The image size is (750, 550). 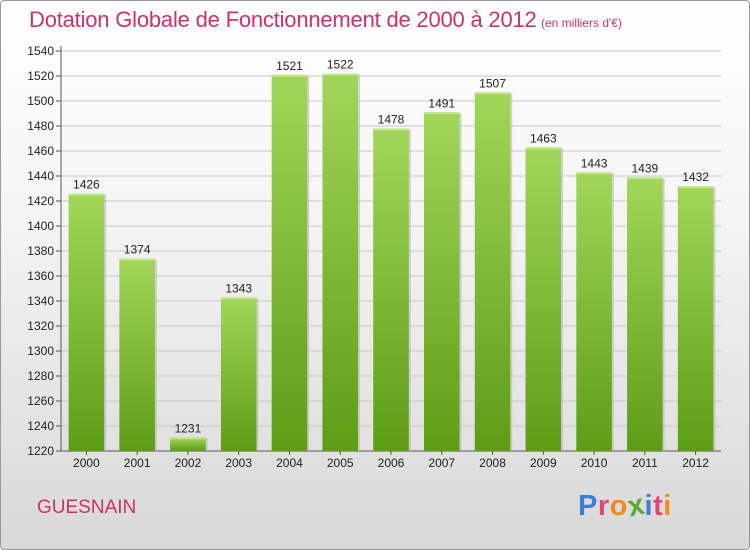 I want to click on bar-2012, so click(x=695, y=318).